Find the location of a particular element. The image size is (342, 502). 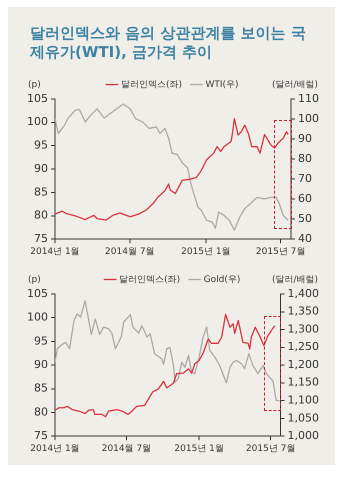

chart-title: 달러인덱스와 음의 상관관계를 보이는 국제유가(WTI), 금가격 추이 is located at coordinates (168, 43).